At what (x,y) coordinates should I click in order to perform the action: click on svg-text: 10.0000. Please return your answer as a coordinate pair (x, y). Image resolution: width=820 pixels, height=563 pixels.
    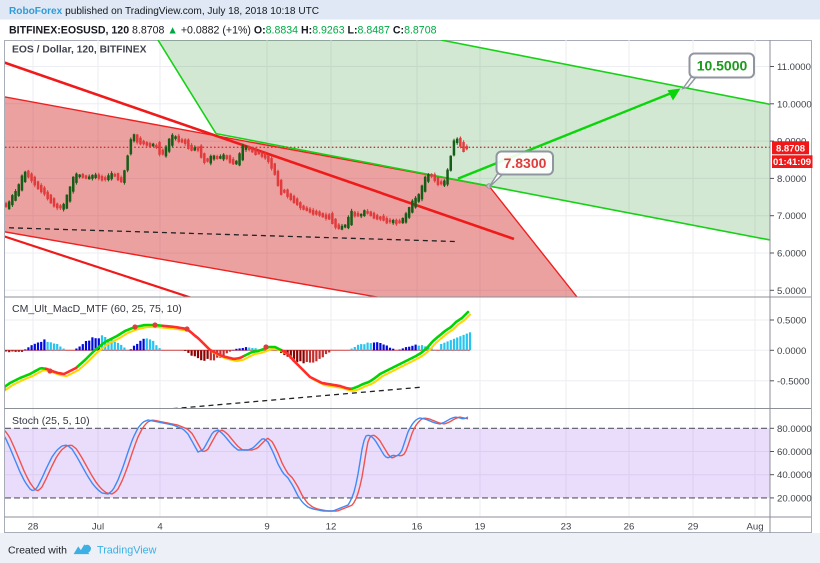
    Looking at the image, I should click on (794, 104).